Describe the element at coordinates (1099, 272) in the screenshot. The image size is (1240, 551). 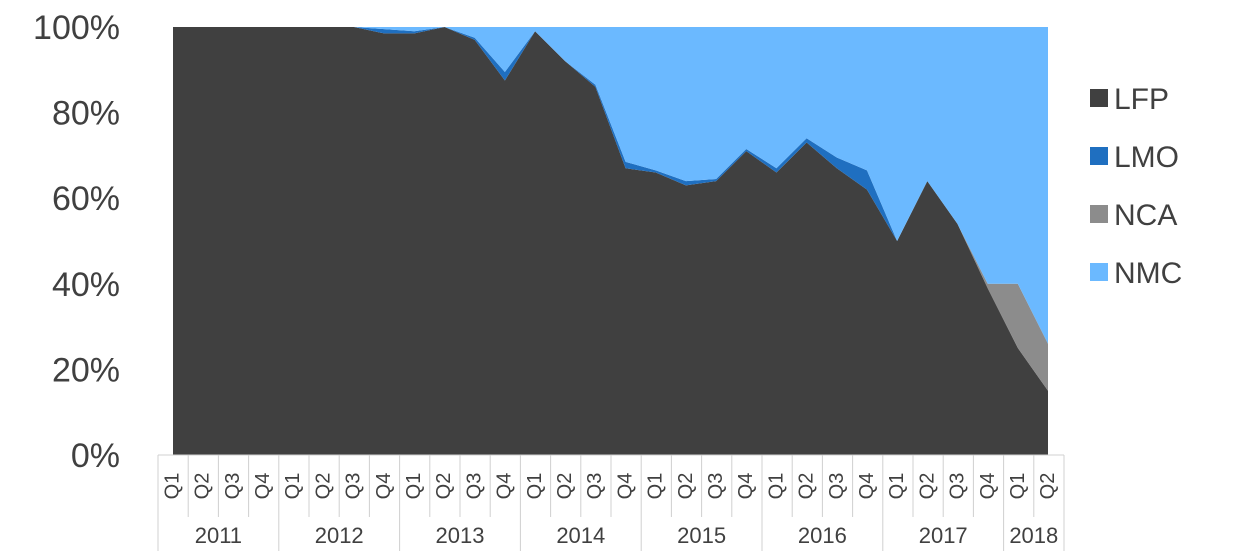
I see `legend-swatch-nmc` at that location.